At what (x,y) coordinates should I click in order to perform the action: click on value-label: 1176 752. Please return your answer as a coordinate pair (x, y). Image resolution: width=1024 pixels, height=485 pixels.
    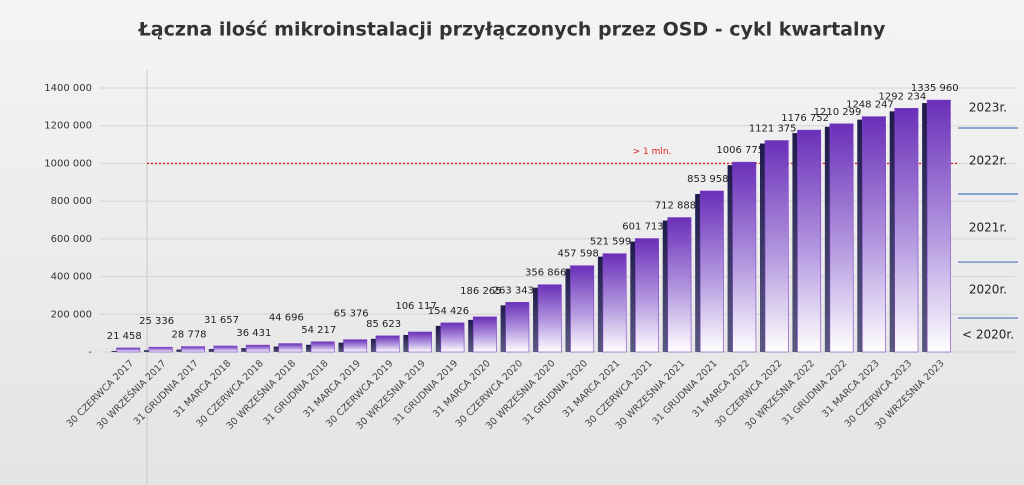
    Looking at the image, I should click on (805, 118).